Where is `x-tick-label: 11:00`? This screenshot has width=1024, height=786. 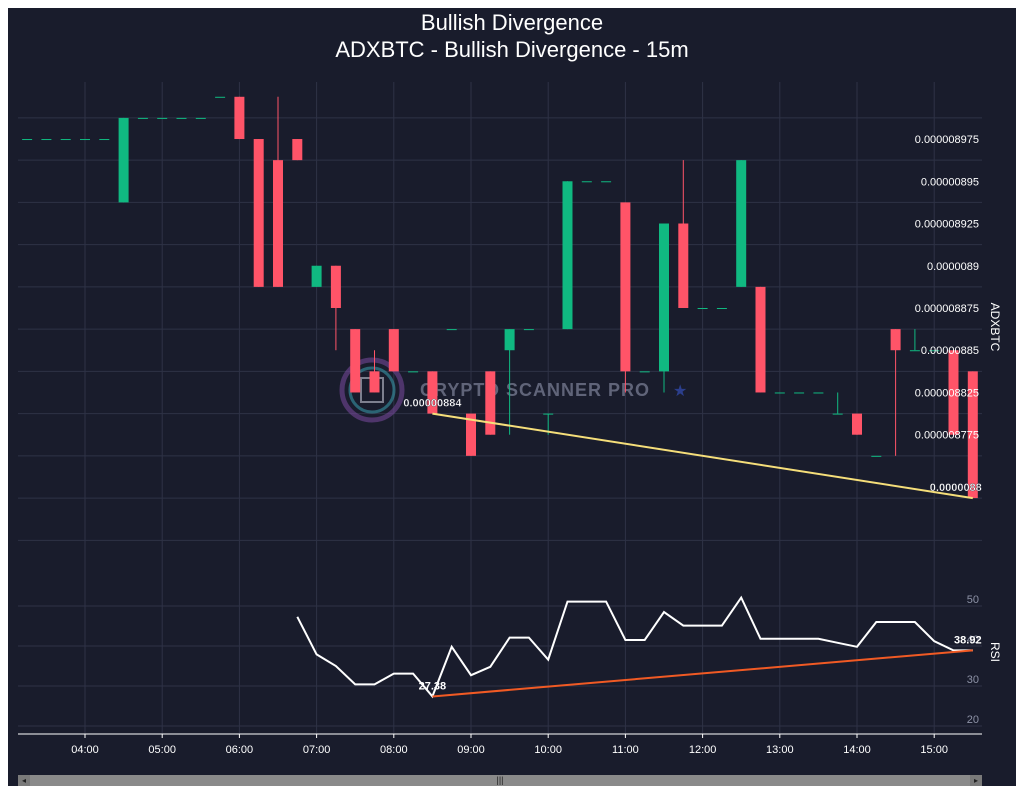
x-tick-label: 11:00 is located at coordinates (625, 750).